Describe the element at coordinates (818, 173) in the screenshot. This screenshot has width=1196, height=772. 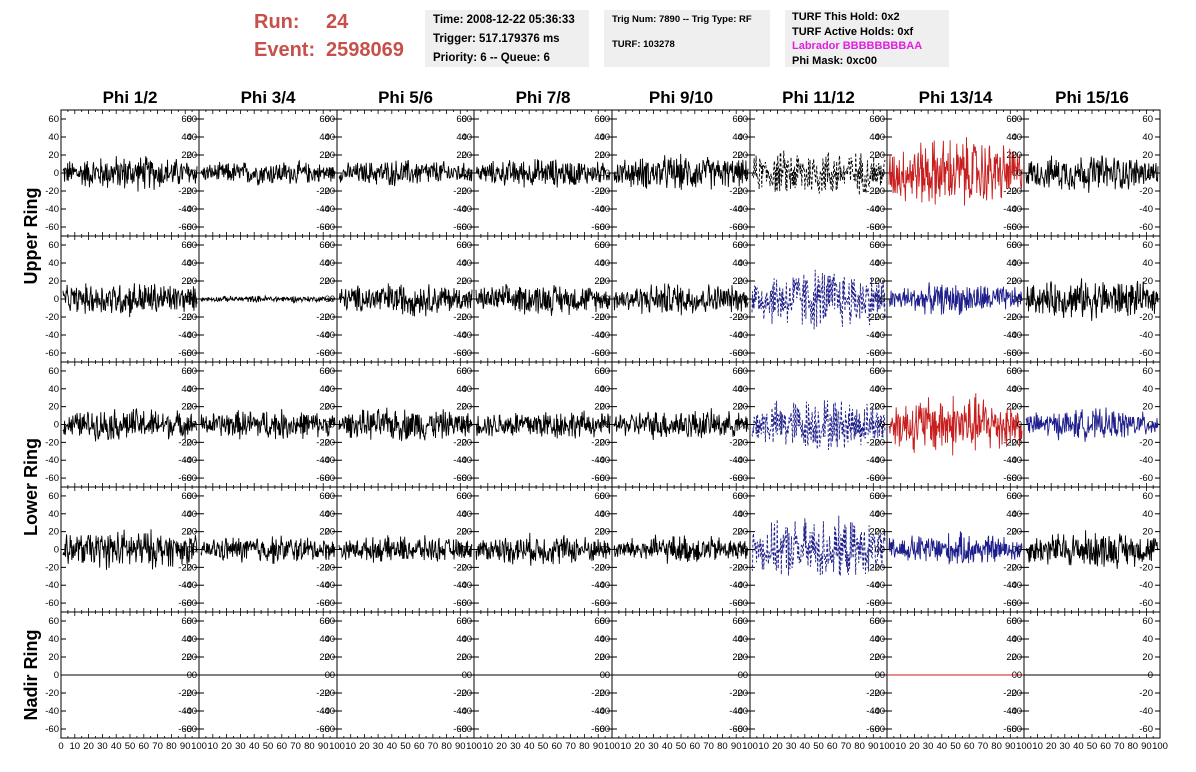
I see `panel-frame` at that location.